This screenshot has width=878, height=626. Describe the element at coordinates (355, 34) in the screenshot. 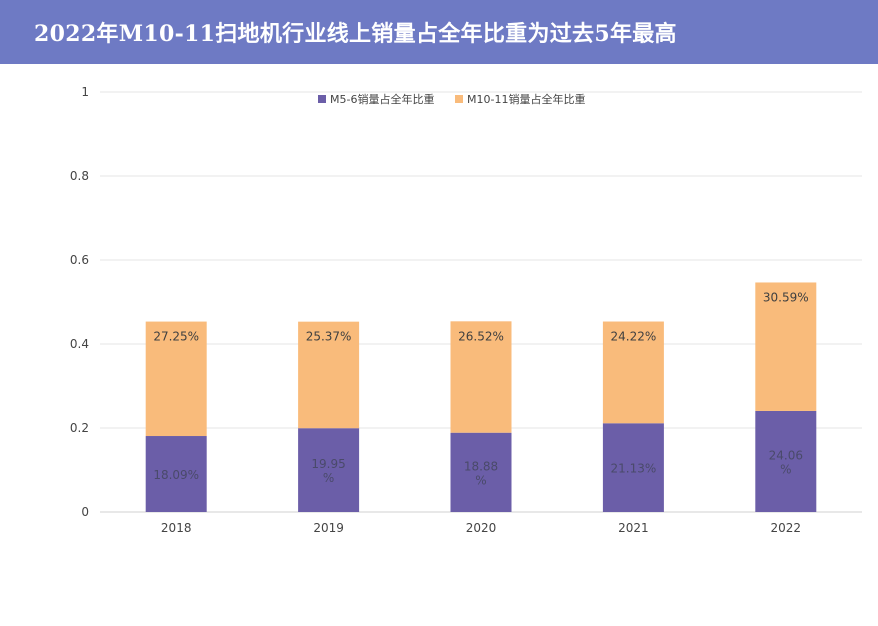

I see `page-title: 2022年M10-11扫地机行业线上销量占全年比重为过去5年最高` at that location.